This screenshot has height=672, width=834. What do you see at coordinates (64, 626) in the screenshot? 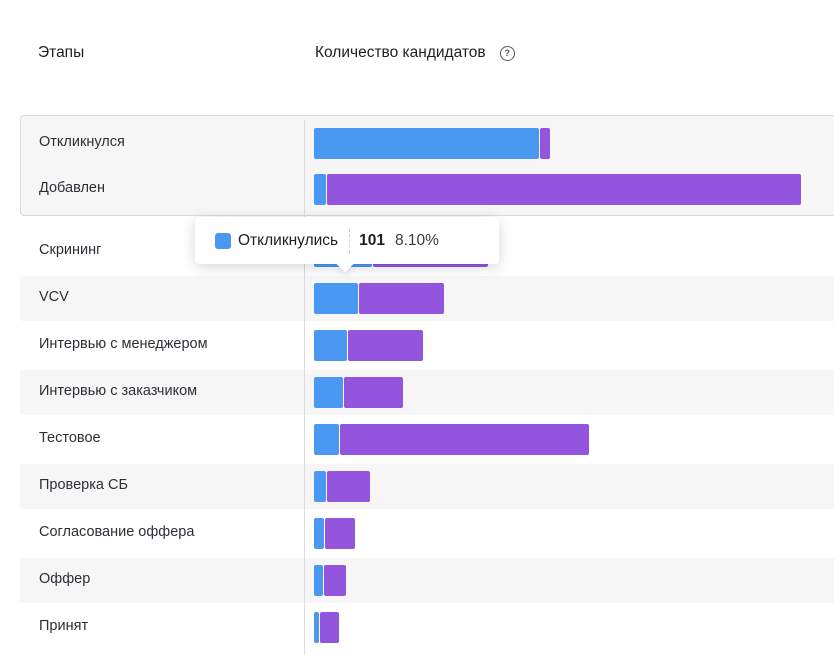
I see `stage-label: Принят` at bounding box center [64, 626].